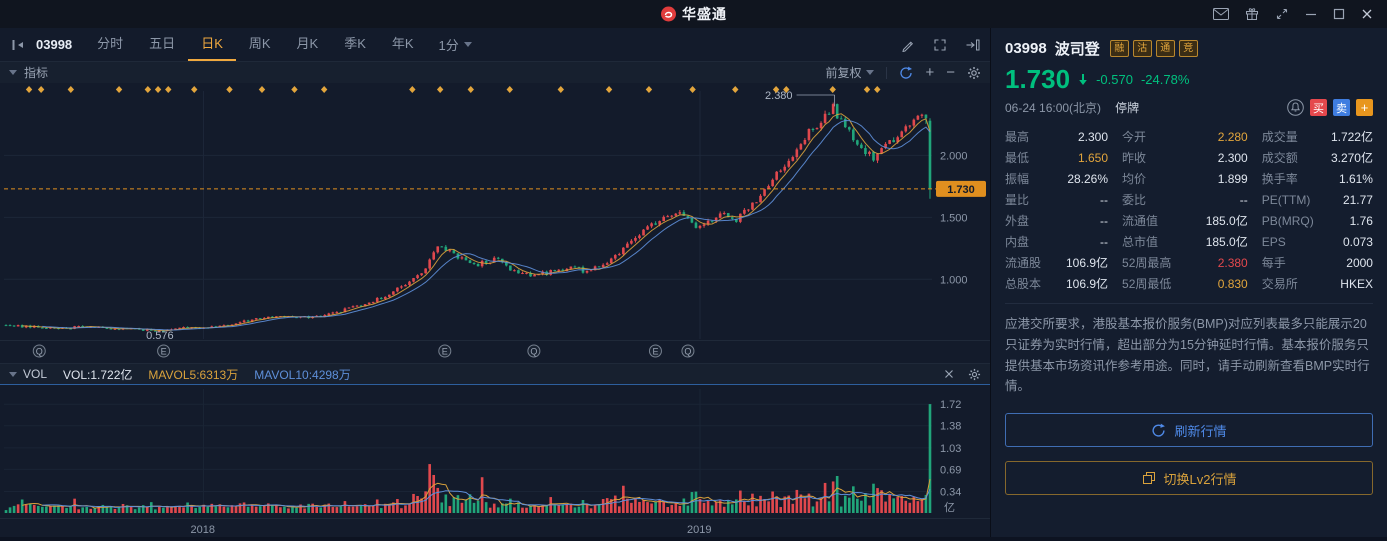  What do you see at coordinates (1330, 107) in the screenshot?
I see `trade-buttons: 买卖 +` at bounding box center [1330, 107].